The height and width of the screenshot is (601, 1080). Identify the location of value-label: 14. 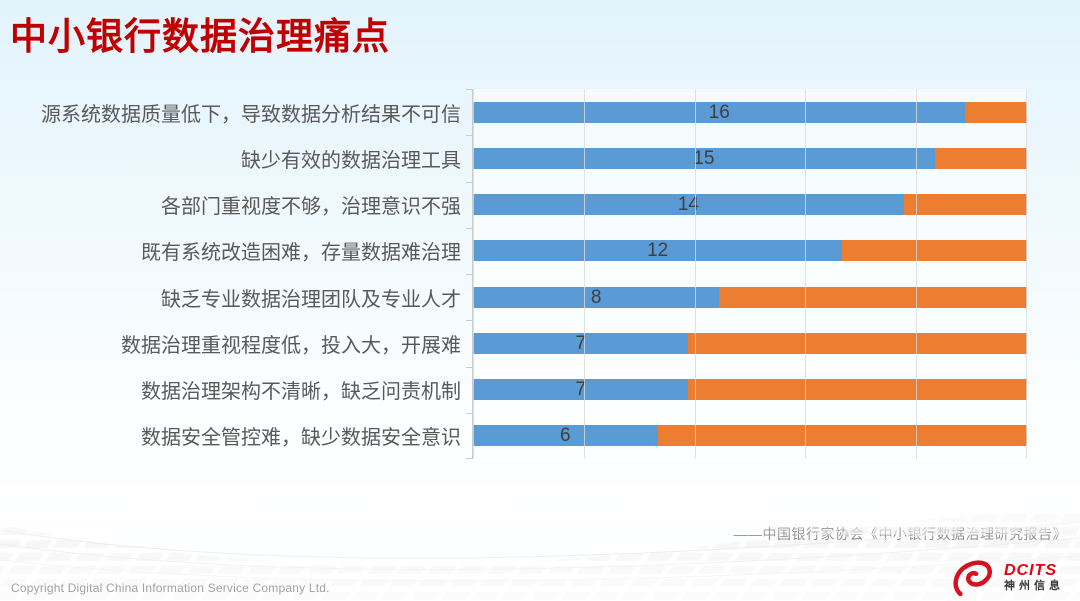
(688, 205).